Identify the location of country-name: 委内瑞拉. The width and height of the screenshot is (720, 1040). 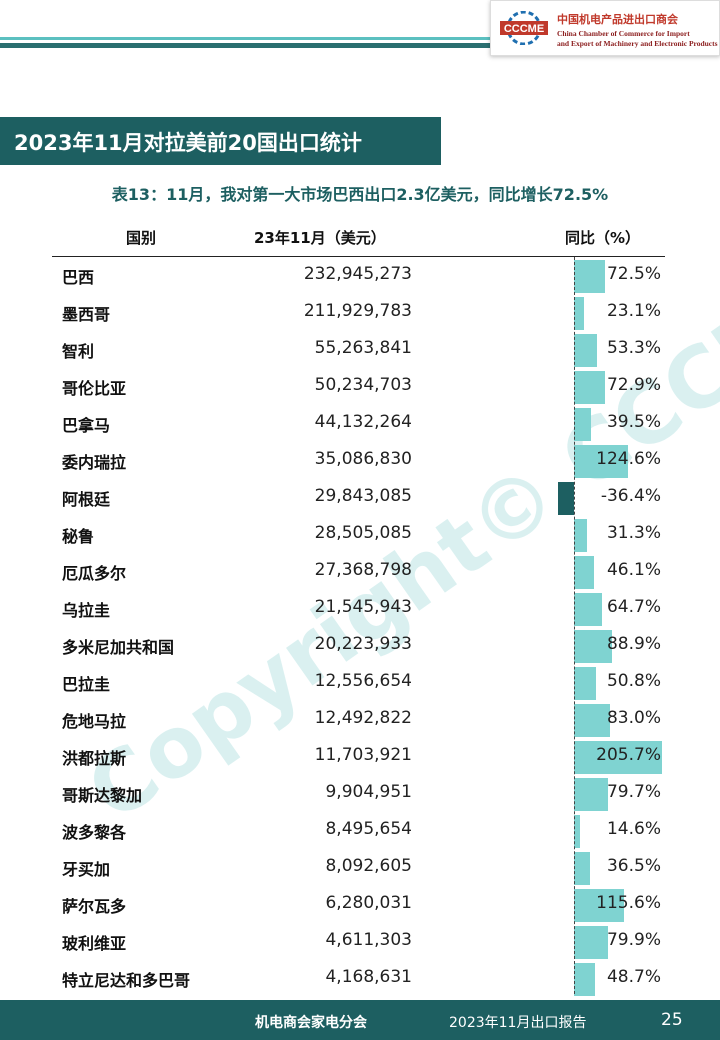
(94, 462).